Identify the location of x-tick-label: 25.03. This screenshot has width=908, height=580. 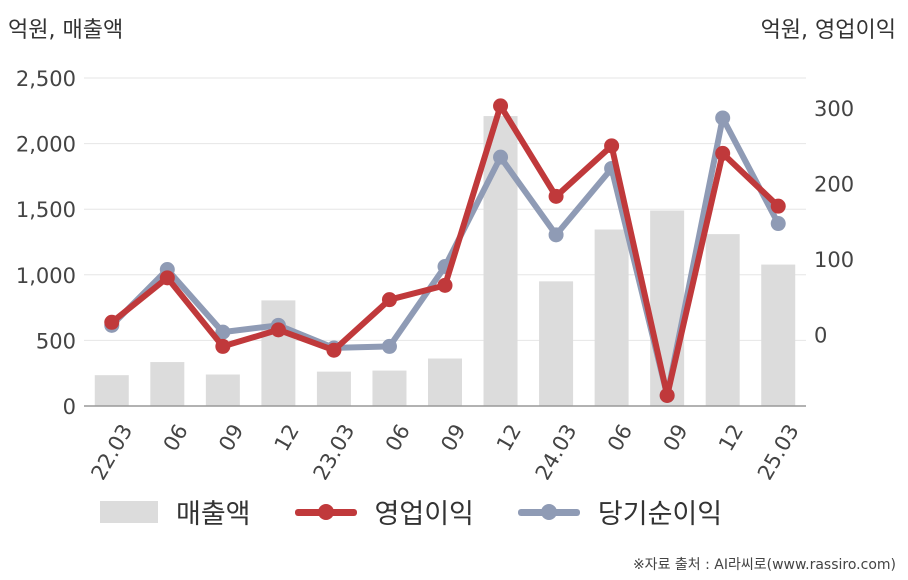
(778, 450).